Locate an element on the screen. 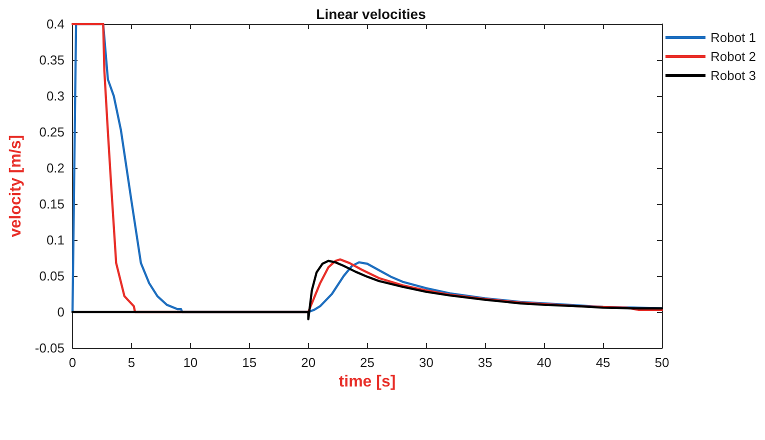  x-tick-label: 30 is located at coordinates (426, 362).